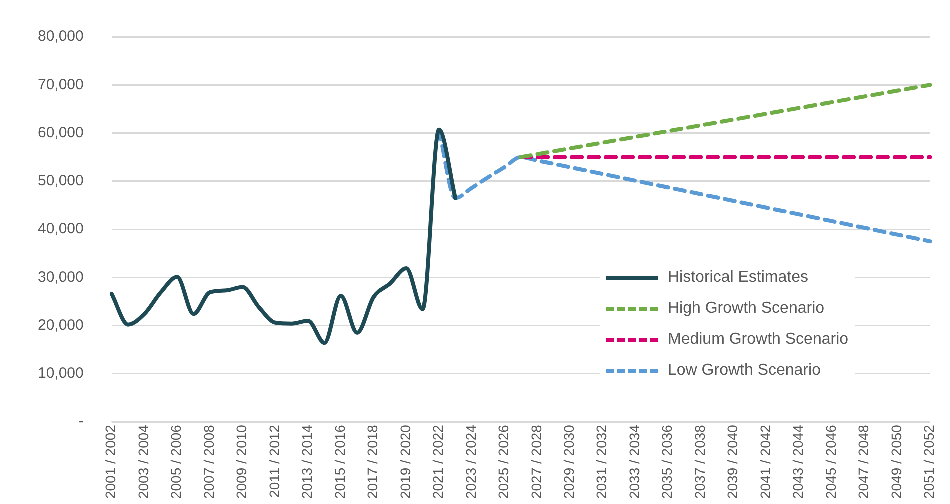 The image size is (950, 504). I want to click on x-tick-label: 2027 / 2028, so click(536, 462).